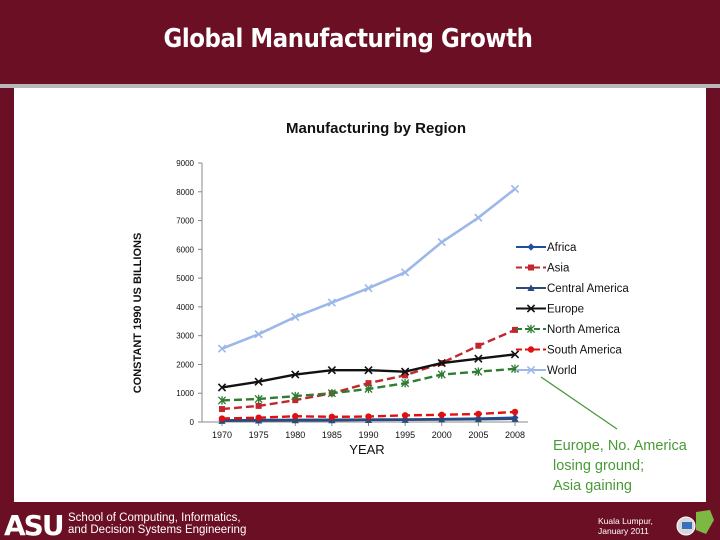 This screenshot has width=720, height=540. Describe the element at coordinates (360, 521) in the screenshot. I see `footer-band` at that location.